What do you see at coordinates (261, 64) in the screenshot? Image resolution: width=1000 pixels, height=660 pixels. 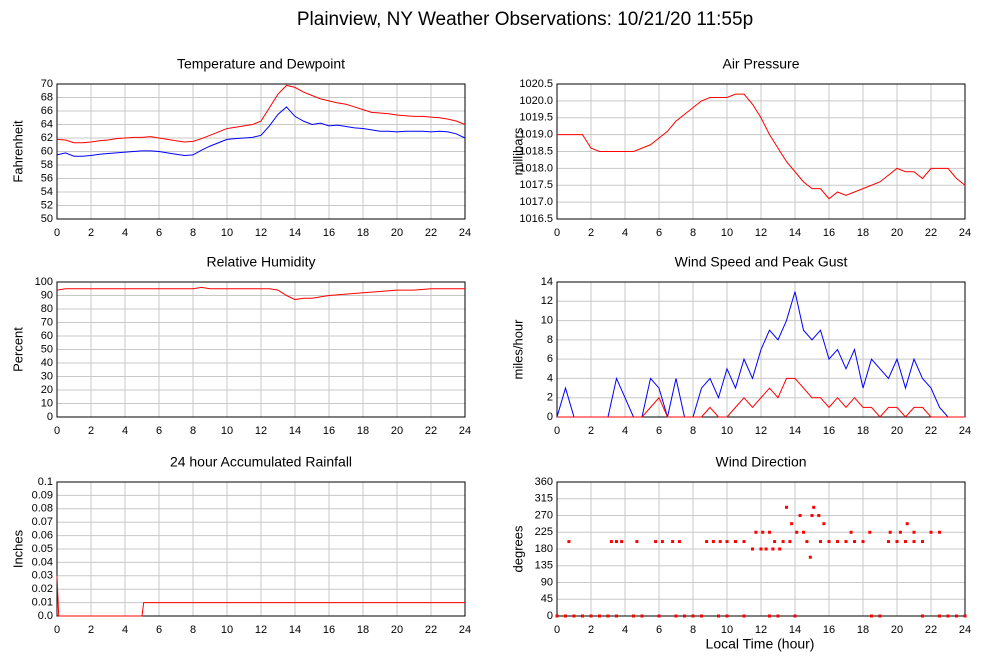 I see `chart-title: Temperature and Dewpoint` at bounding box center [261, 64].